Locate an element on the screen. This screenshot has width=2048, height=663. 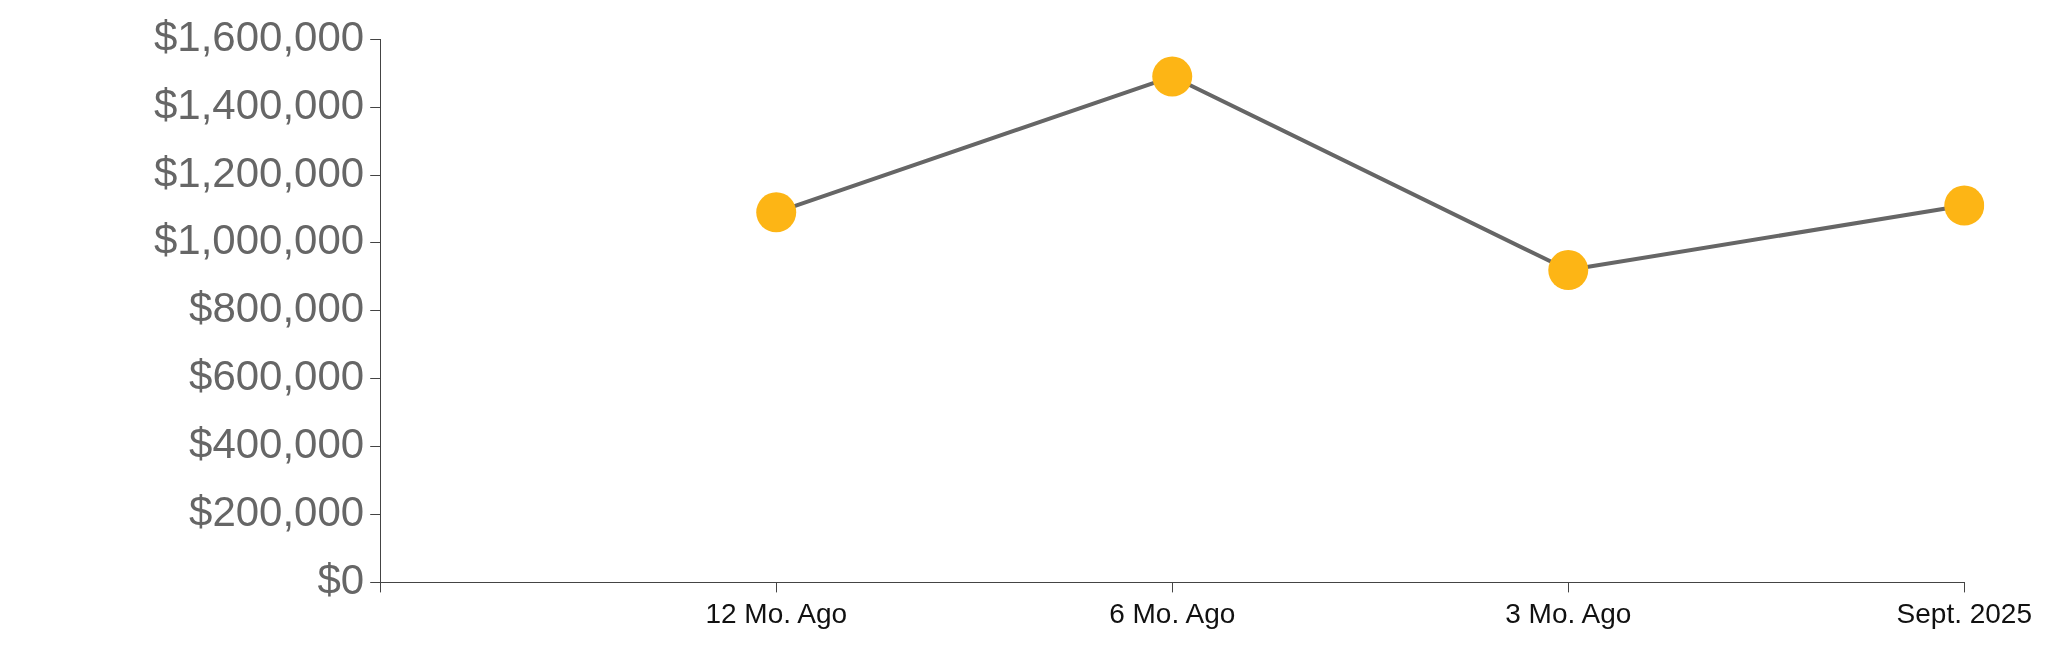
y-tick-label: $1,400,000 is located at coordinates (259, 104).